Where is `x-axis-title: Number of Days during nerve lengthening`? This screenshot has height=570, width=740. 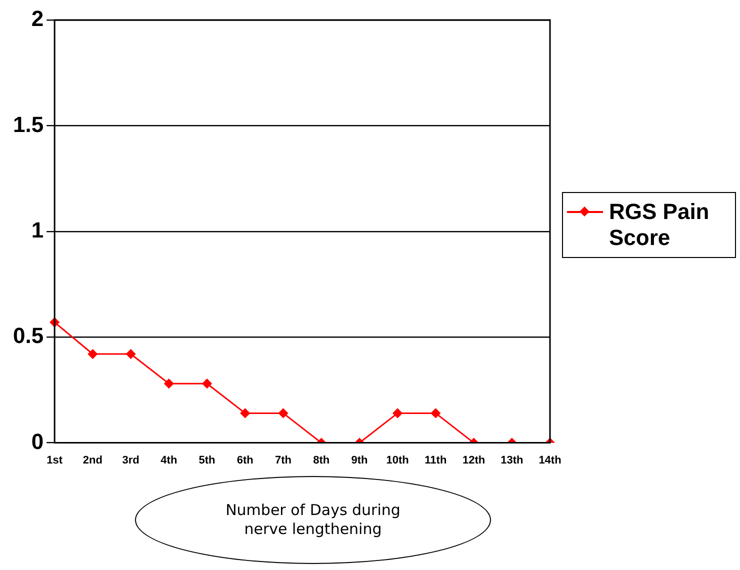
x-axis-title: Number of Days during nerve lengthening is located at coordinates (313, 520).